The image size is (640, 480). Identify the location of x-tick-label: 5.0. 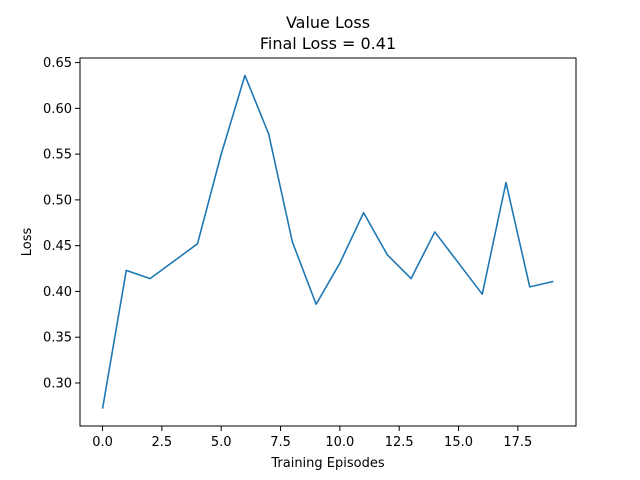
(221, 442).